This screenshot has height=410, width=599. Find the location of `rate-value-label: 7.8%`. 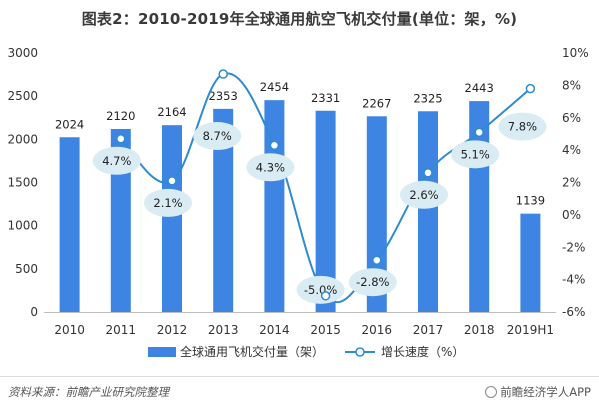

rate-value-label: 7.8% is located at coordinates (522, 127).